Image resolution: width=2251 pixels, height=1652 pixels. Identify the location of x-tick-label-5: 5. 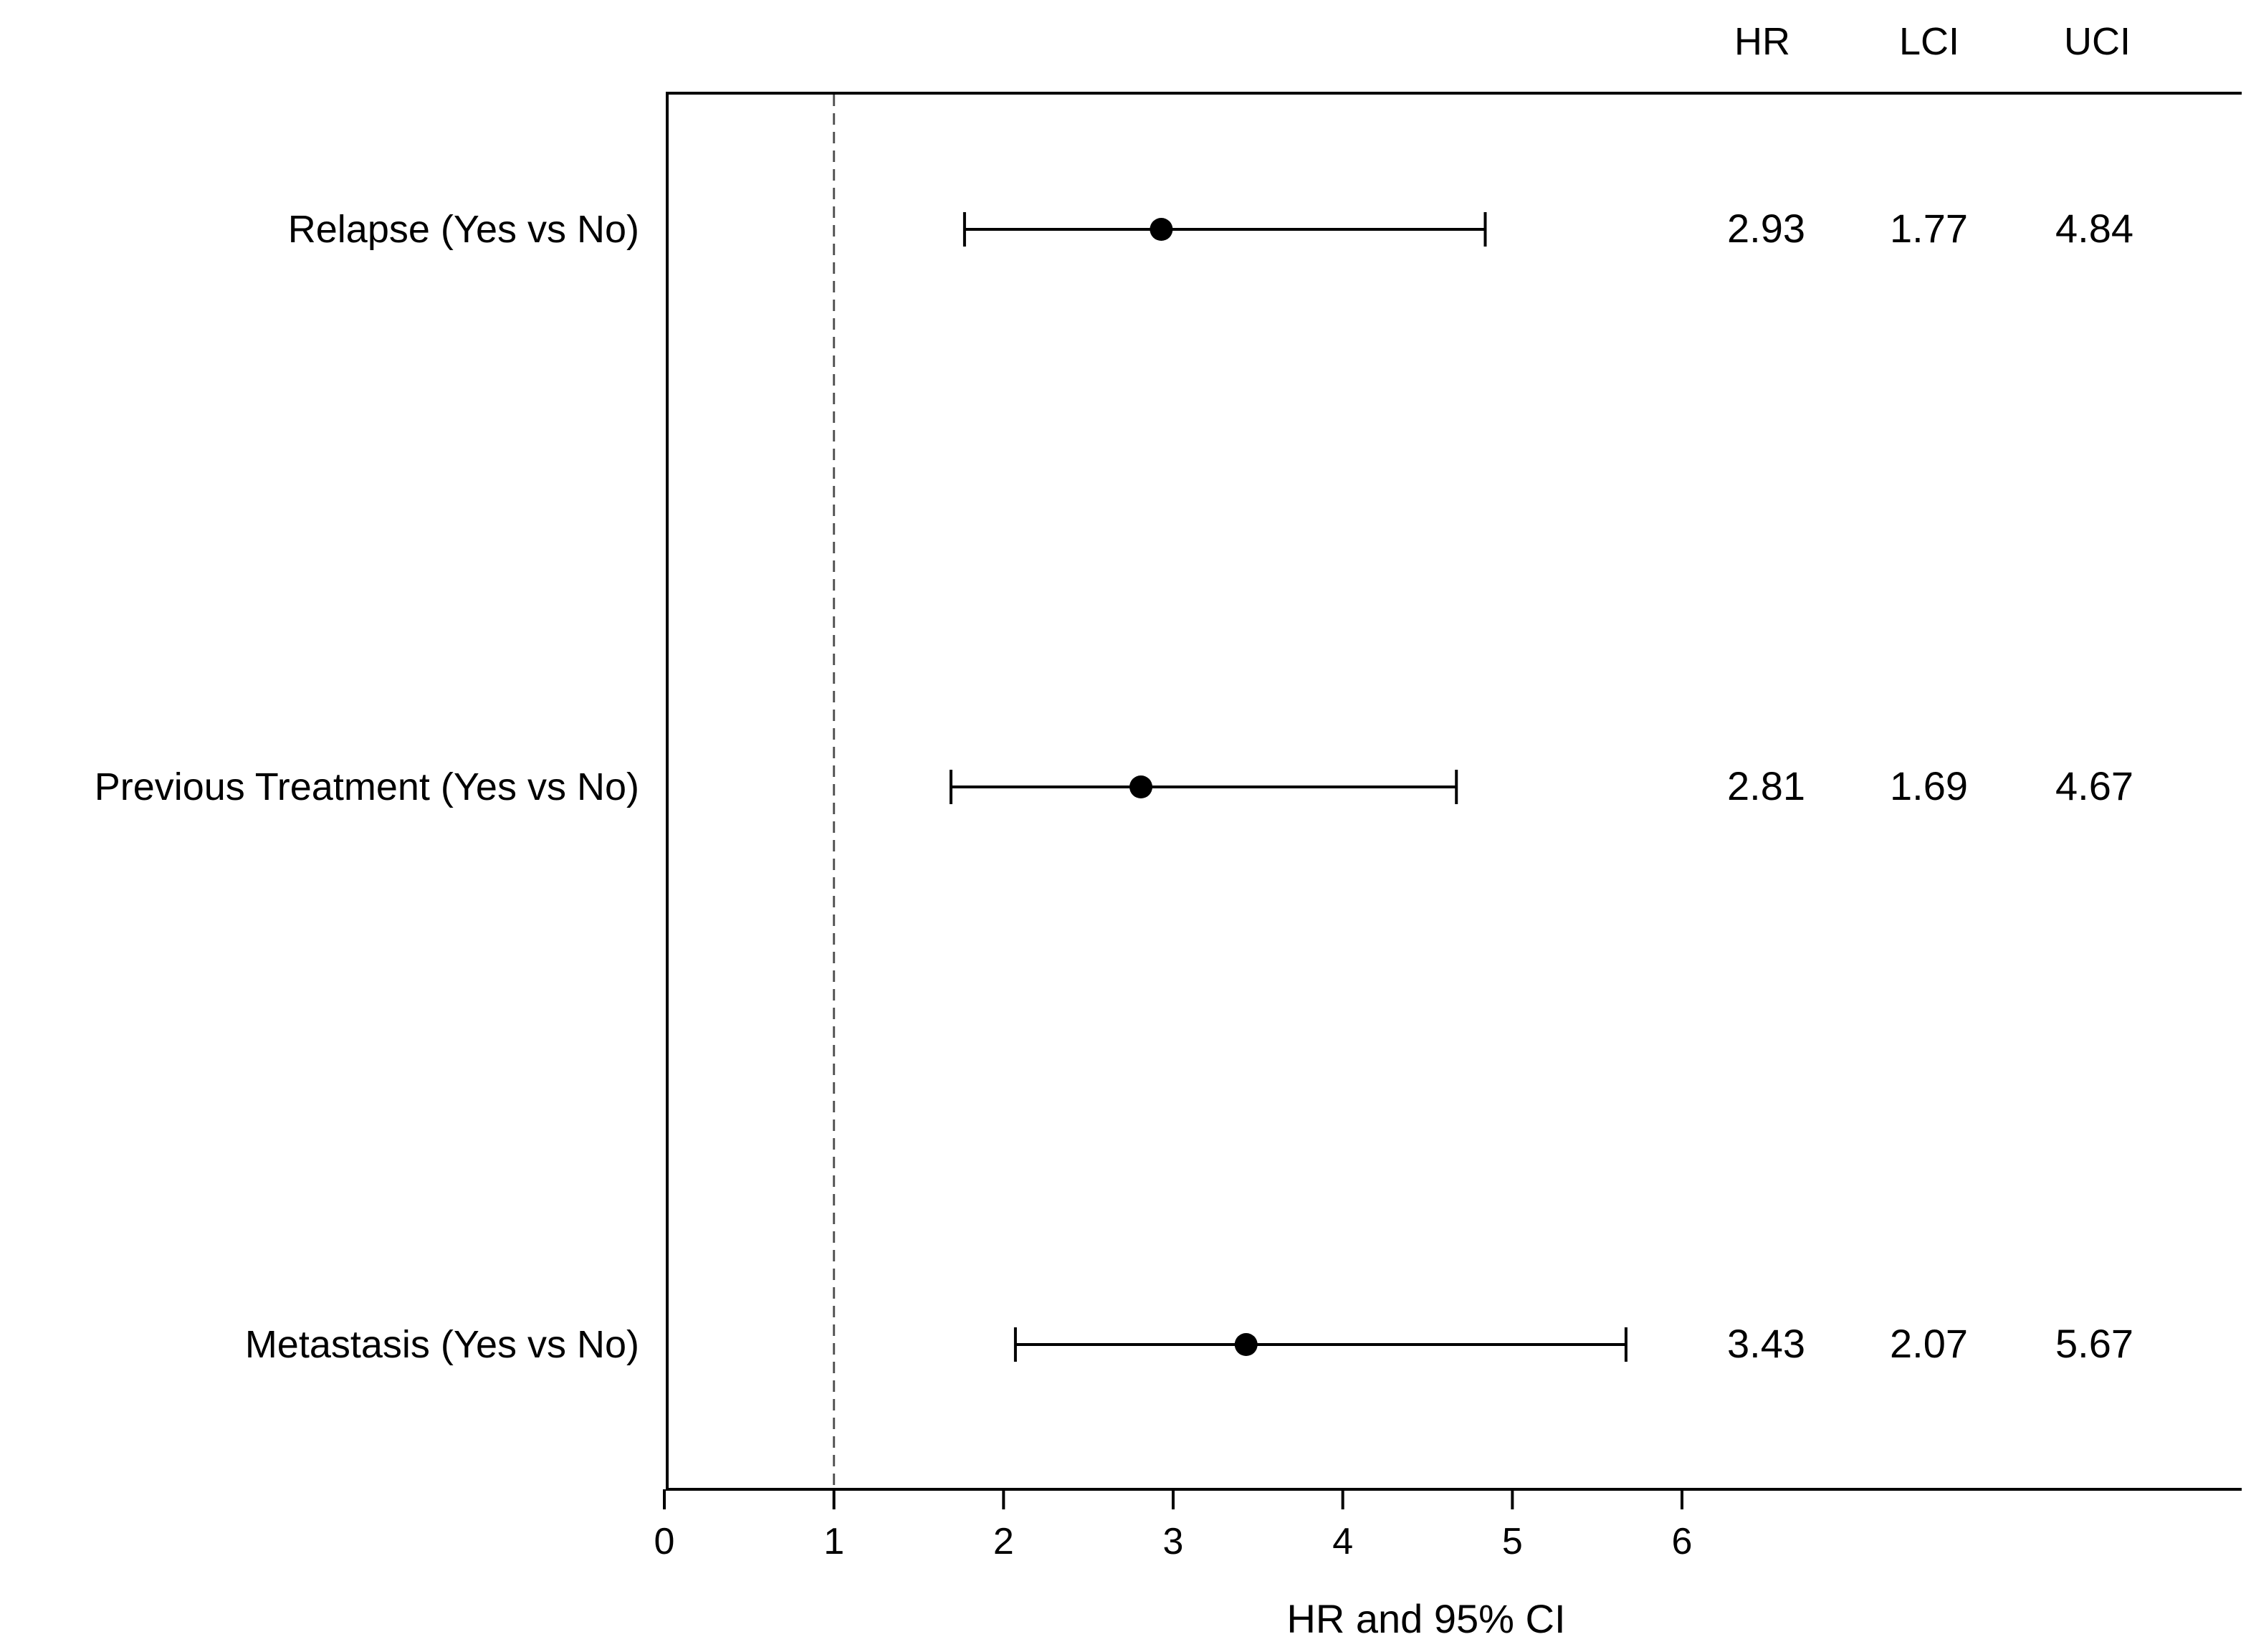
(1512, 1541).